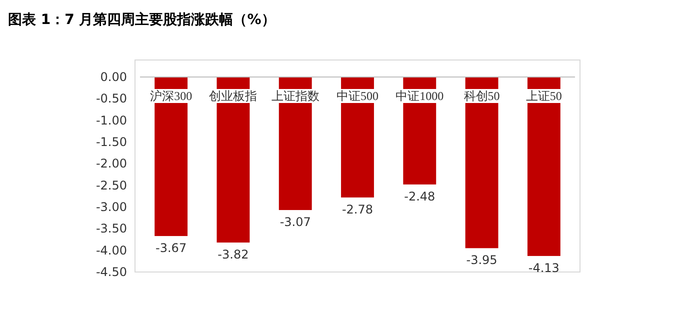 The image size is (692, 333). What do you see at coordinates (111, 99) in the screenshot?
I see `ytick: -0.50` at bounding box center [111, 99].